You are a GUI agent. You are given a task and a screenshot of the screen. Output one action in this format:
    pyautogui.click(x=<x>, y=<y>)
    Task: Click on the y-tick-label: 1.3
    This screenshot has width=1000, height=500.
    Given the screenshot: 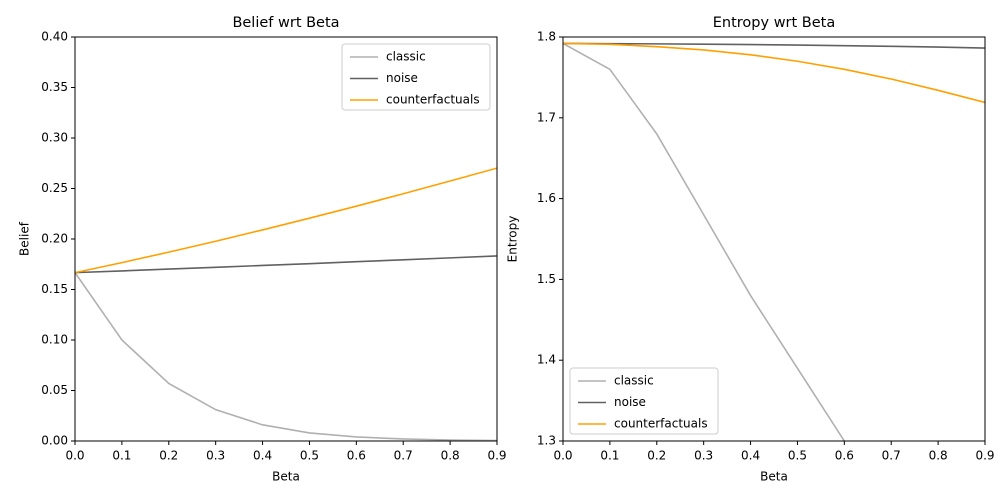 What is the action you would take?
    pyautogui.click(x=546, y=441)
    